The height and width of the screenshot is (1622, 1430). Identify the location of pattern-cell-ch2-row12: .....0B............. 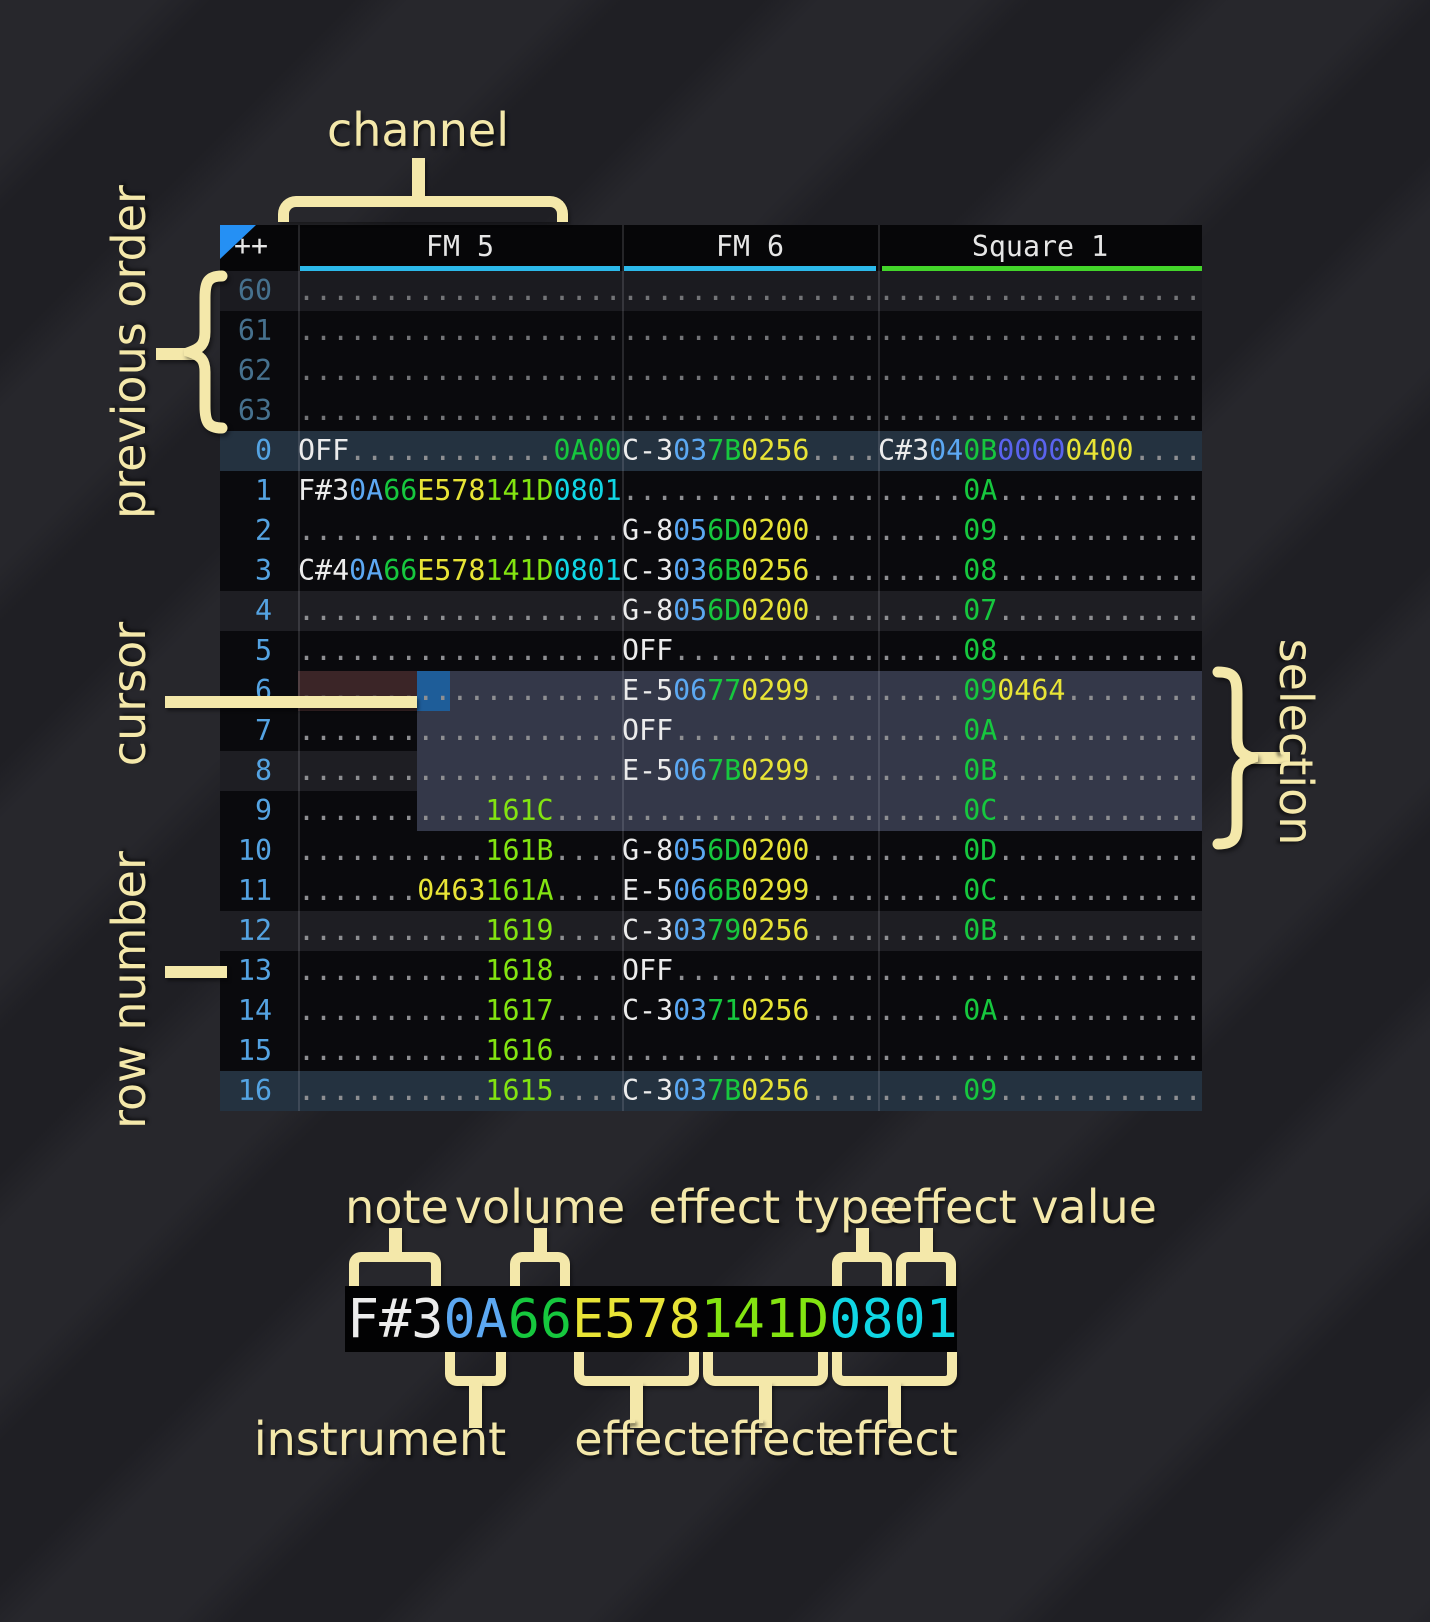
(1040, 931).